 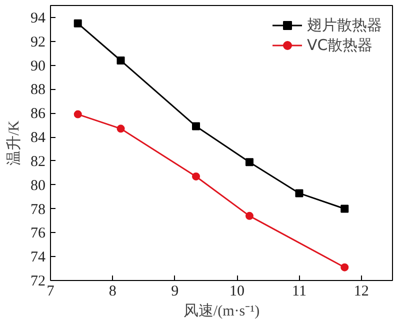 I want to click on y-tick-label: 94, so click(x=38, y=18).